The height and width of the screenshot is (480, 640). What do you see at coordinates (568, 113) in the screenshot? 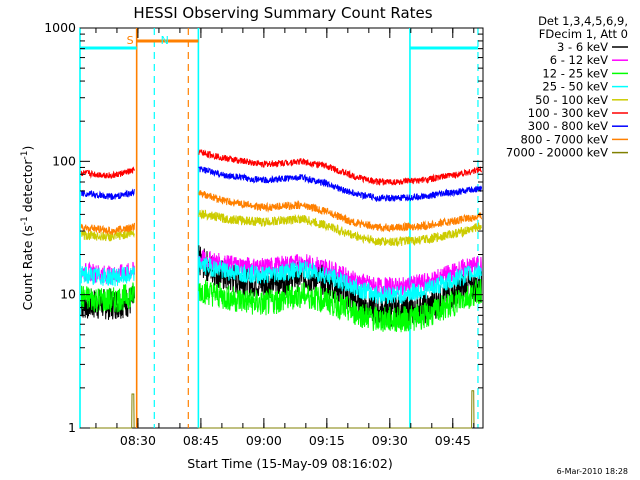
I see `legend-entry-label: 100 - 300 keV` at bounding box center [568, 113].